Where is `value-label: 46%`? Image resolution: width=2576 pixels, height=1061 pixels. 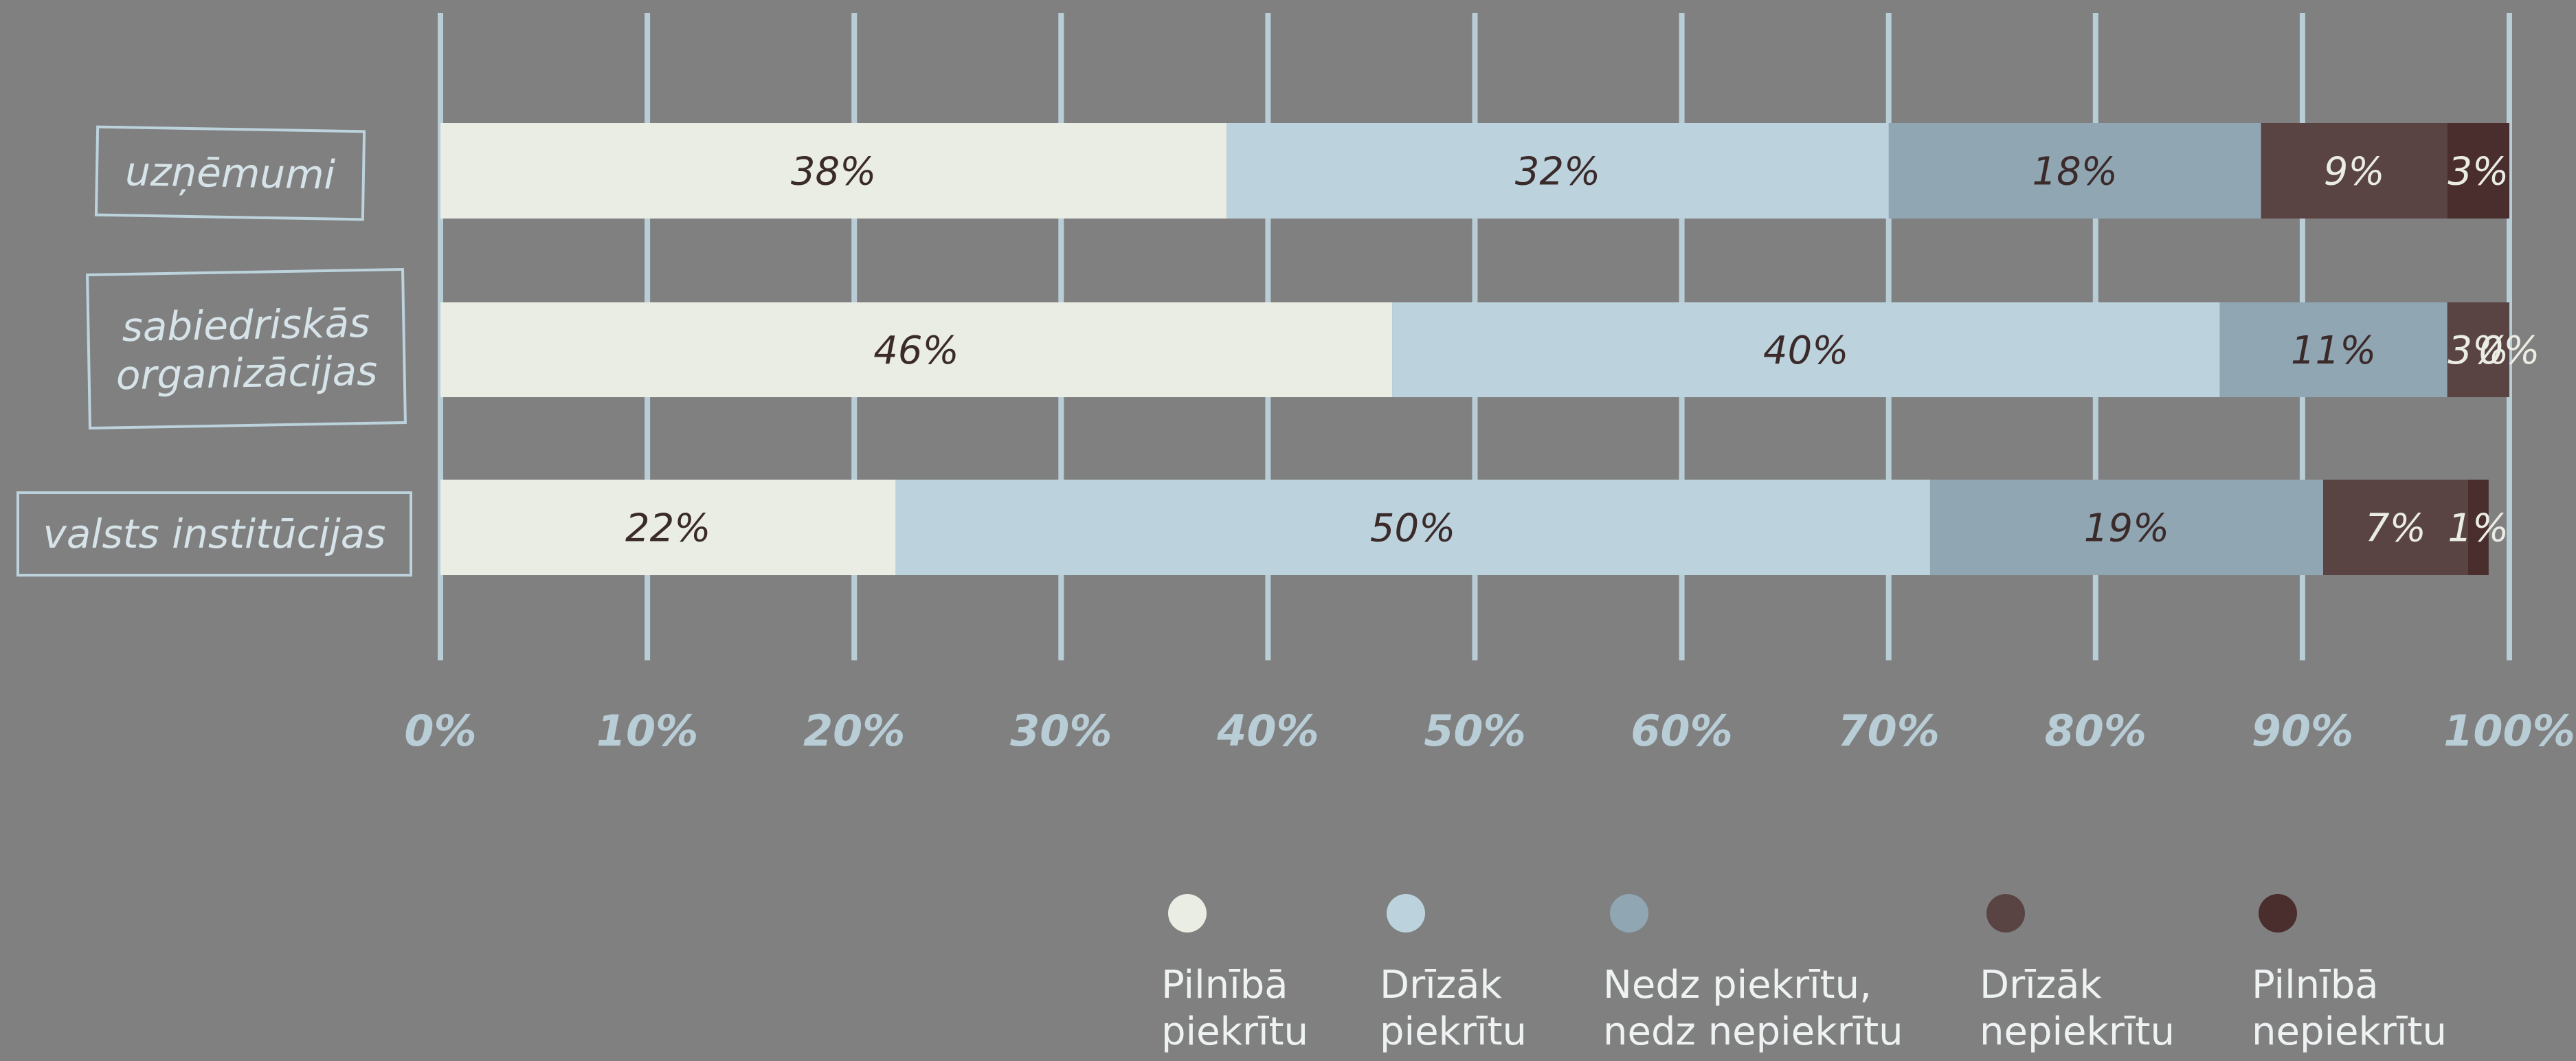 value-label: 46% is located at coordinates (916, 350).